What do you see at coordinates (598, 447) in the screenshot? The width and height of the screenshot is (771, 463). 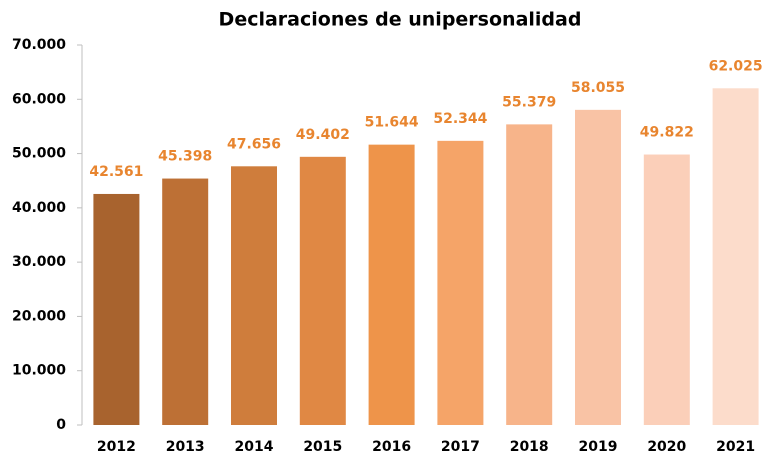 I see `x-tick-label: 2019` at bounding box center [598, 447].